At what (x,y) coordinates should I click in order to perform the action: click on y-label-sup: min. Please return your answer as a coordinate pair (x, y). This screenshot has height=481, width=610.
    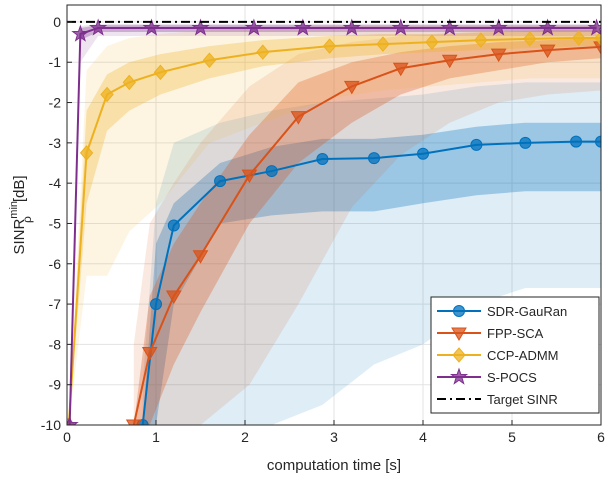
    Looking at the image, I should click on (14, 210).